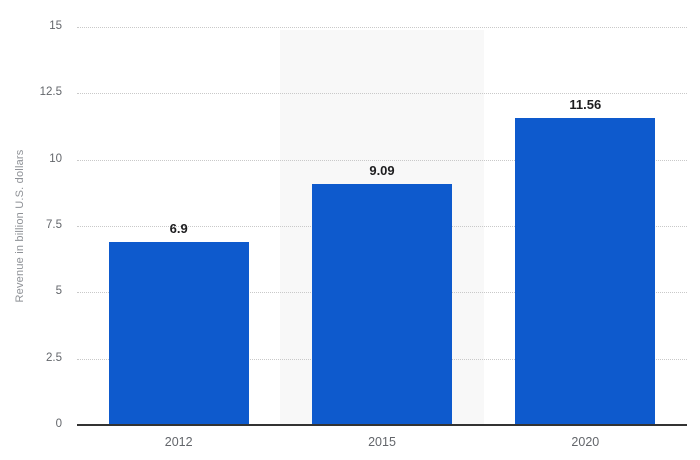 The height and width of the screenshot is (460, 700). Describe the element at coordinates (55, 26) in the screenshot. I see `y-tick-label: 15` at that location.